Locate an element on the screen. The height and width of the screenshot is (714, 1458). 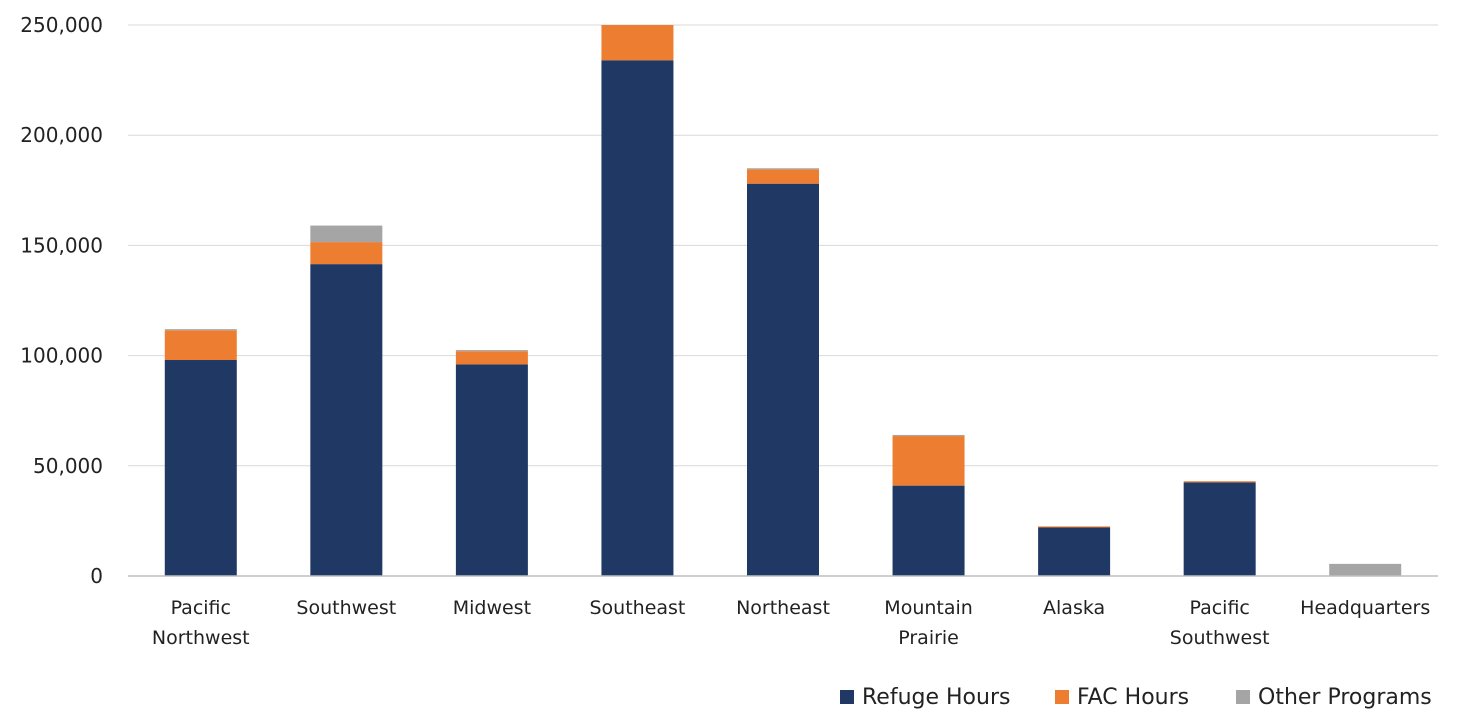
y-tick-label: 50,000 is located at coordinates (68, 466).